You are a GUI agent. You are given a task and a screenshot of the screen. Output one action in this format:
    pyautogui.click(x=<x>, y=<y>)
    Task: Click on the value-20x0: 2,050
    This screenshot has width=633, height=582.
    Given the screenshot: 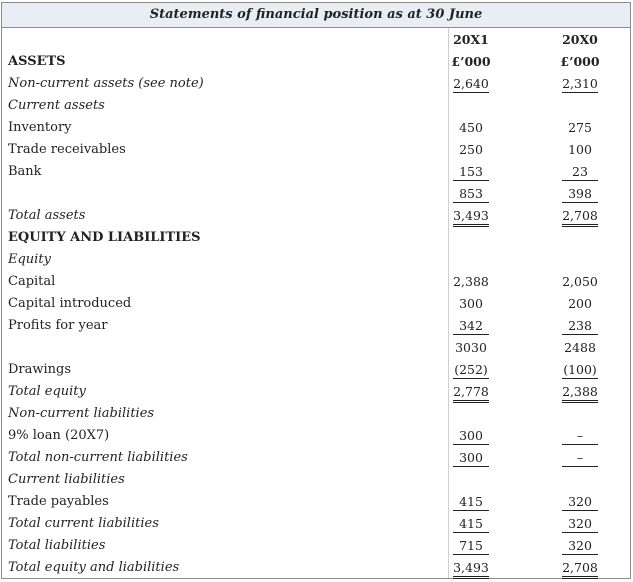 What is the action you would take?
    pyautogui.click(x=580, y=281)
    